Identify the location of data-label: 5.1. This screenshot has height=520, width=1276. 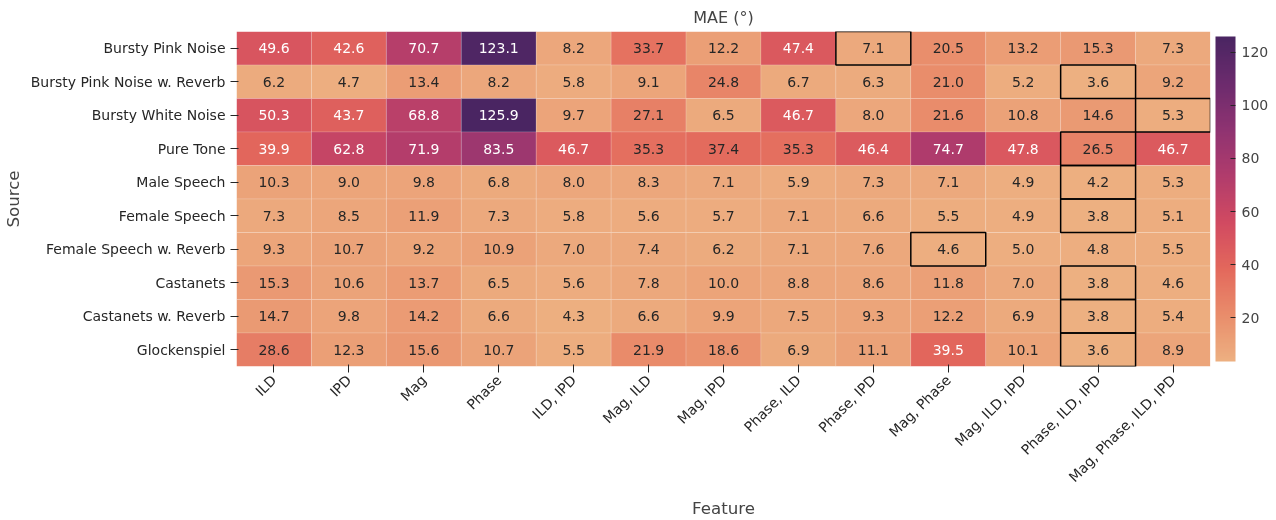
(1173, 215).